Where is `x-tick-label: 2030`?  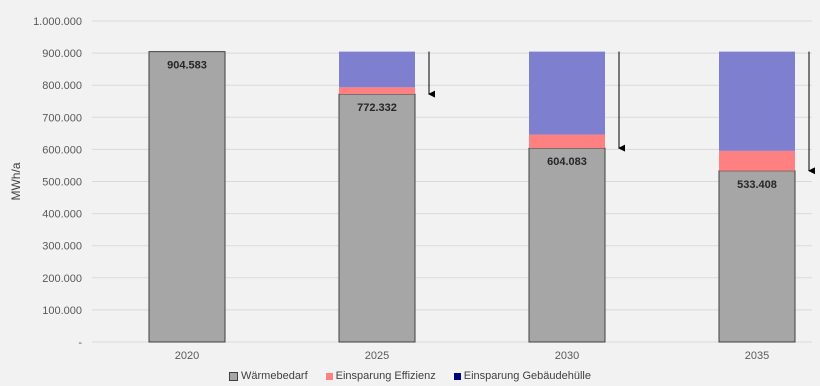 x-tick-label: 2030 is located at coordinates (567, 356).